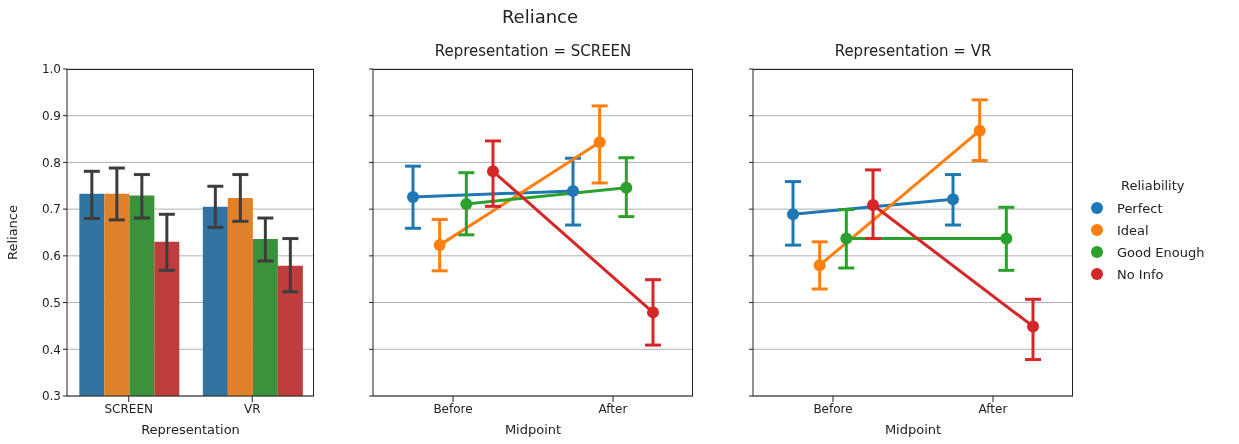  What do you see at coordinates (12, 232) in the screenshot?
I see `y-axis-title: Reliance` at bounding box center [12, 232].